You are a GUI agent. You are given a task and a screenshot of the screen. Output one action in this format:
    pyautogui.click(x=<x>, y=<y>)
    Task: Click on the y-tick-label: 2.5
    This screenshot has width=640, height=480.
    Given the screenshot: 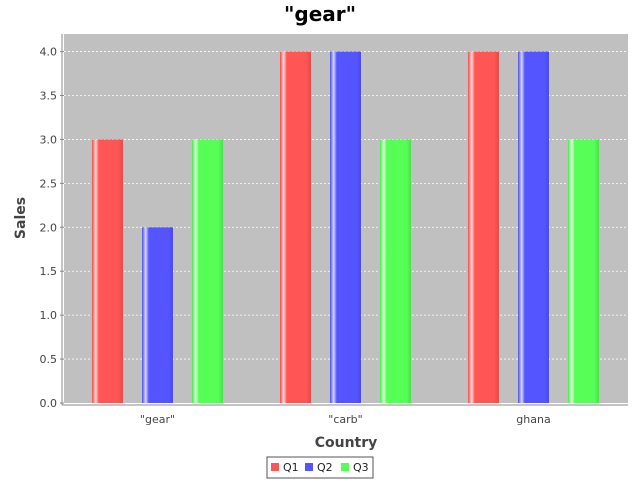 What is the action you would take?
    pyautogui.click(x=49, y=183)
    